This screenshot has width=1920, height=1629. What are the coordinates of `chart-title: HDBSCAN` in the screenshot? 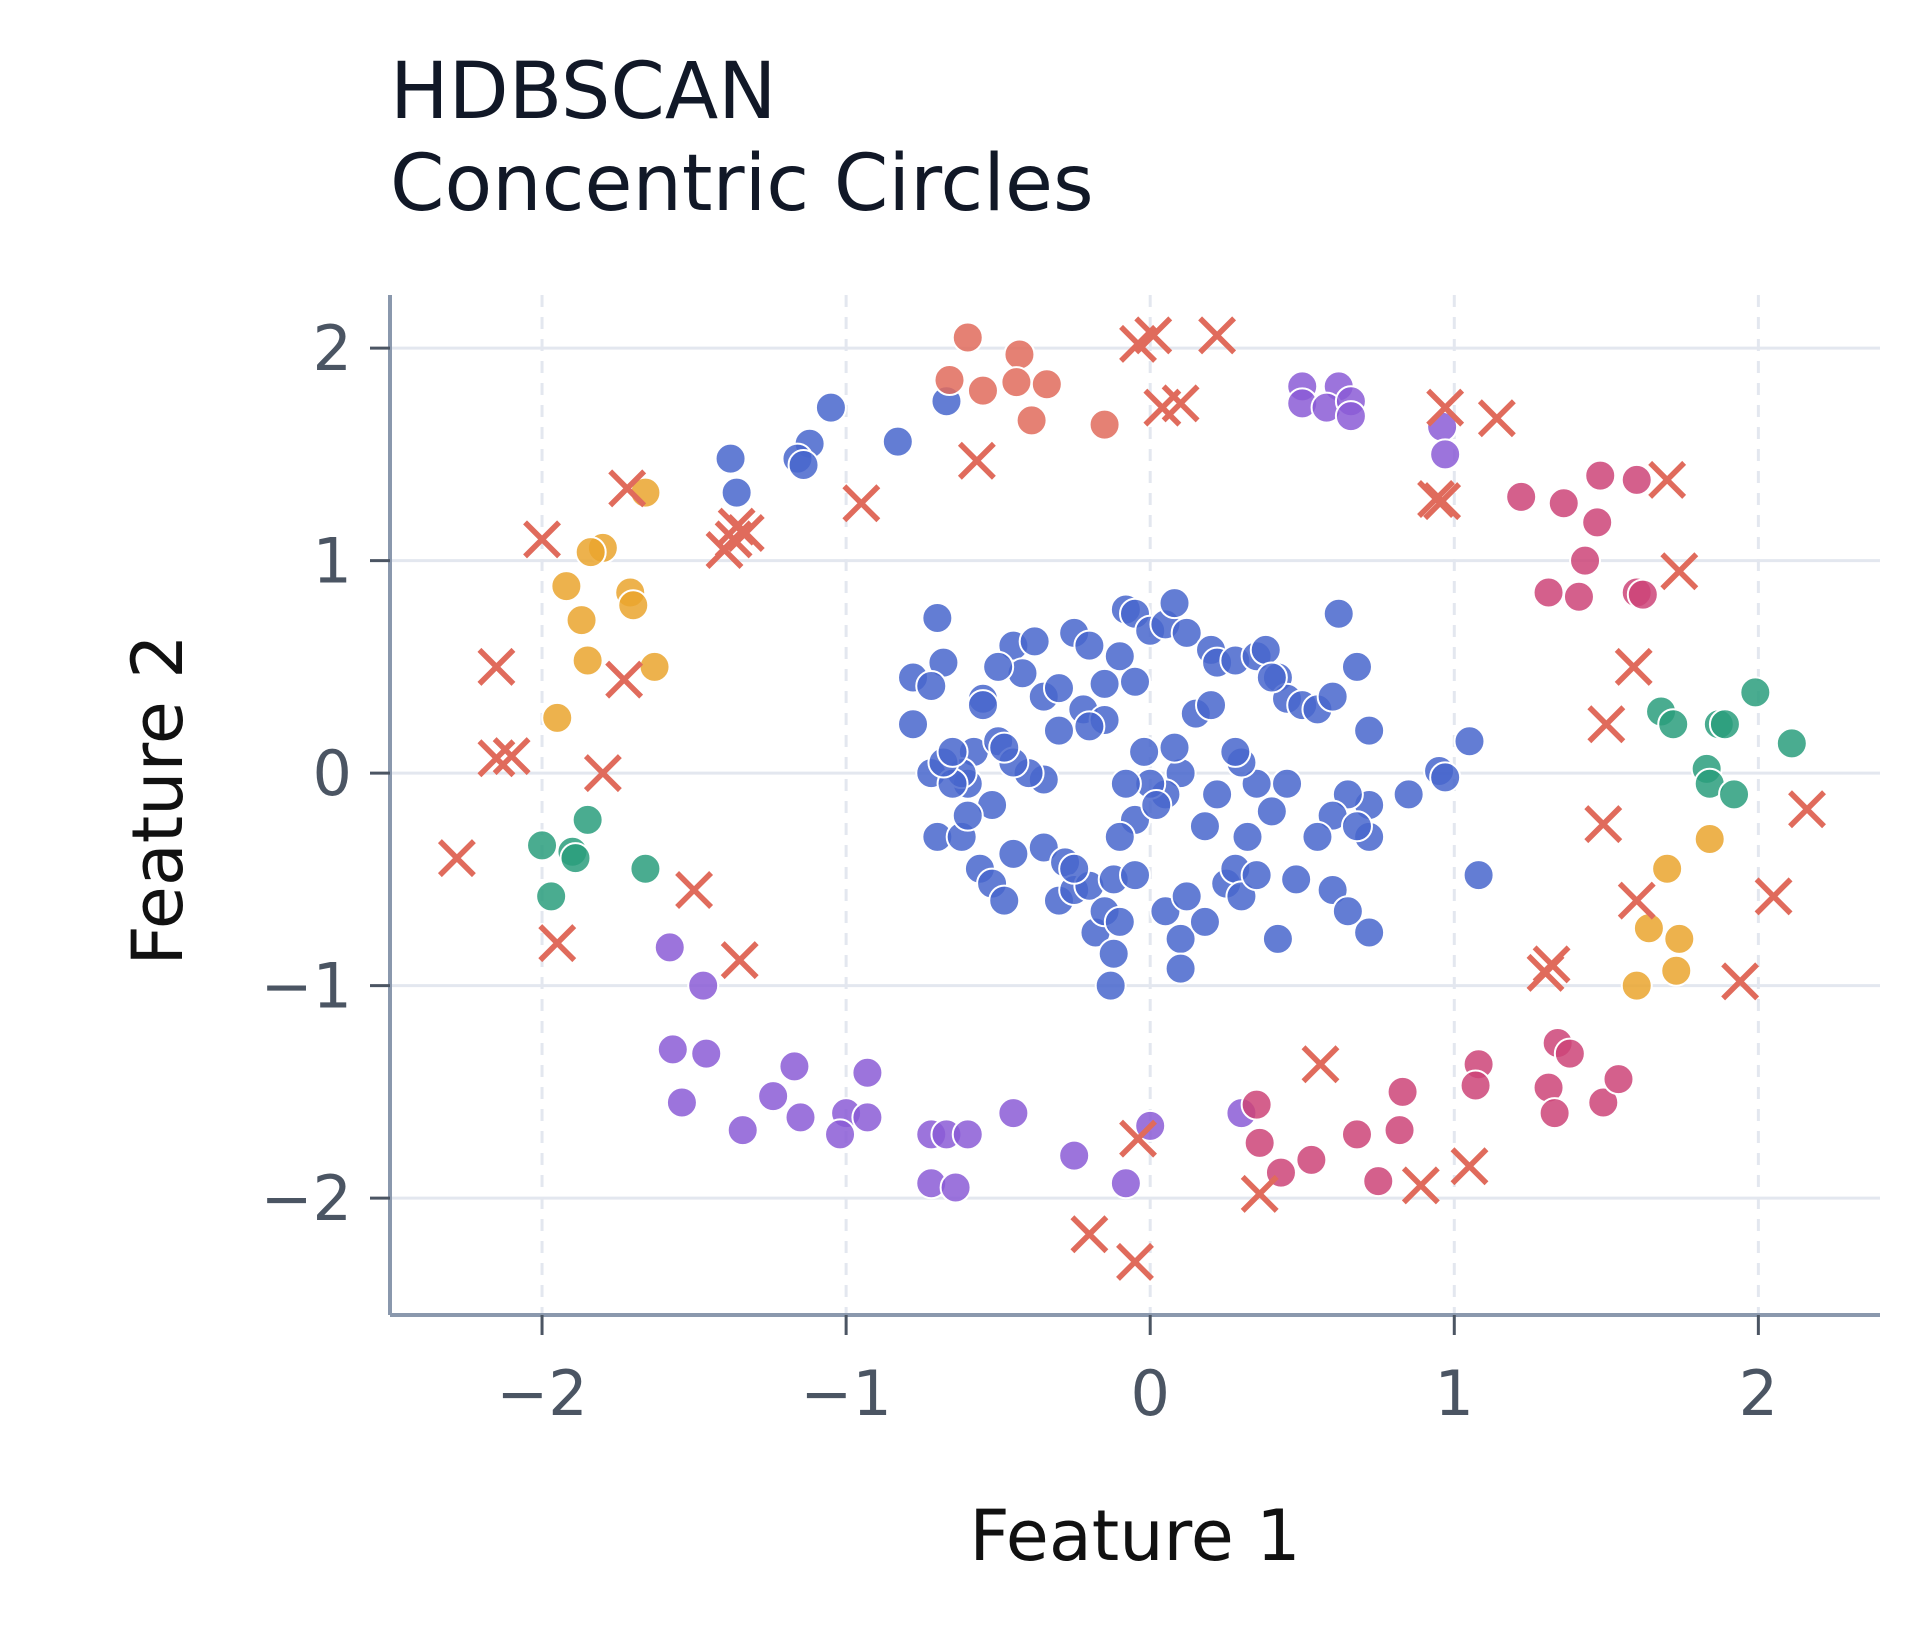 It's located at (583, 92).